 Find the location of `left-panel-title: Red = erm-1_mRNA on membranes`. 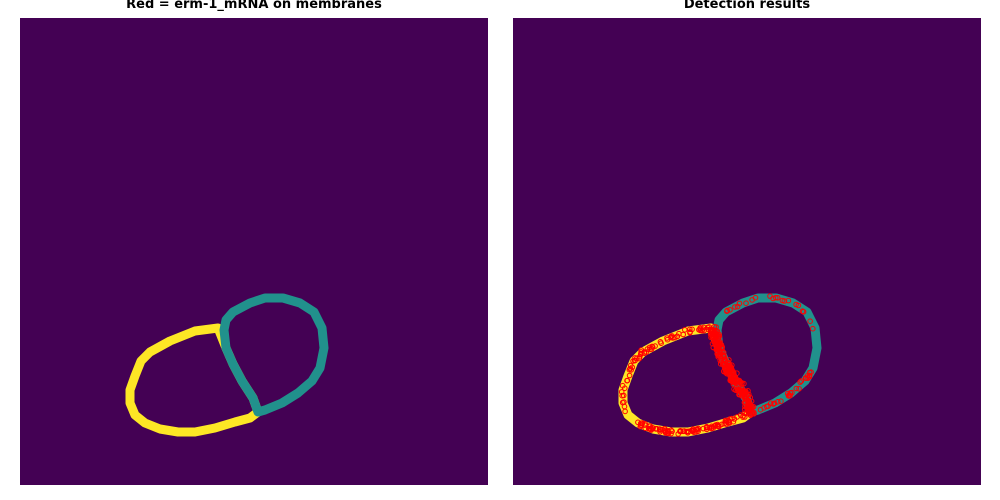

left-panel-title: Red = erm-1_mRNA on membranes is located at coordinates (254, 6).